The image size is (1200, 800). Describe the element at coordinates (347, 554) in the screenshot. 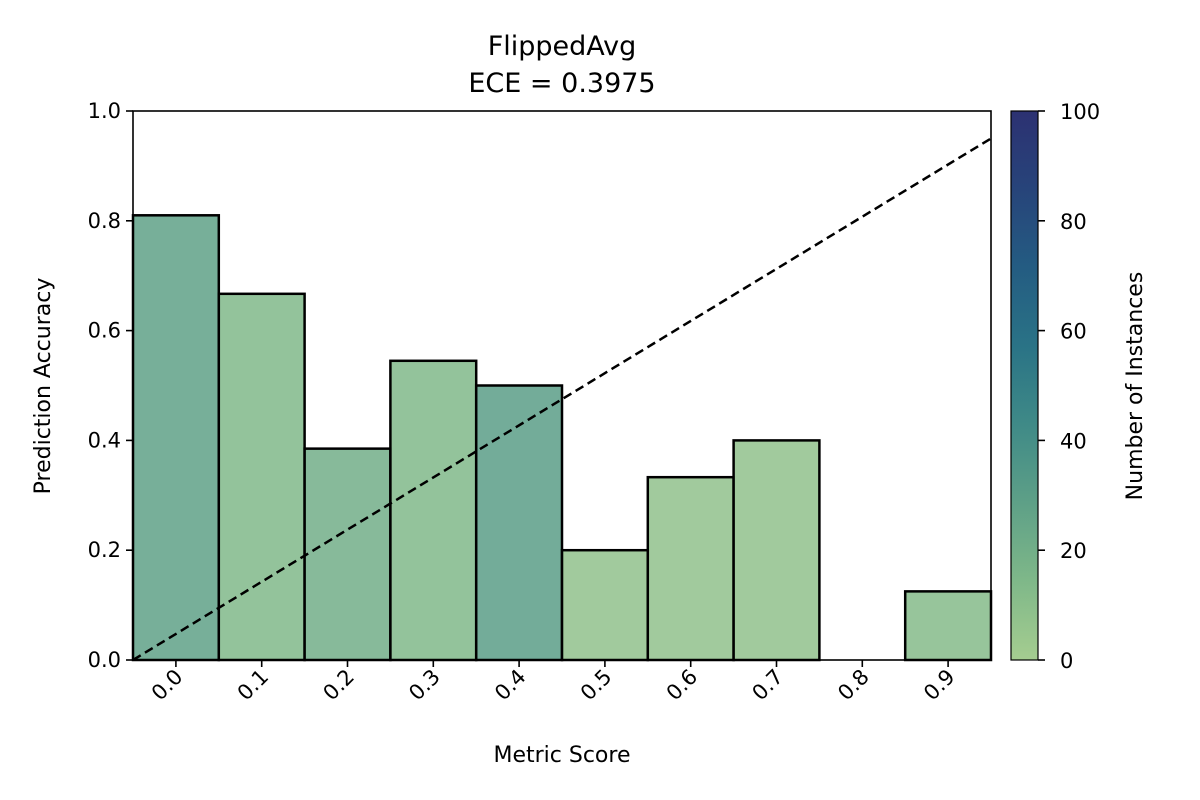

I see `bar-0.2` at that location.